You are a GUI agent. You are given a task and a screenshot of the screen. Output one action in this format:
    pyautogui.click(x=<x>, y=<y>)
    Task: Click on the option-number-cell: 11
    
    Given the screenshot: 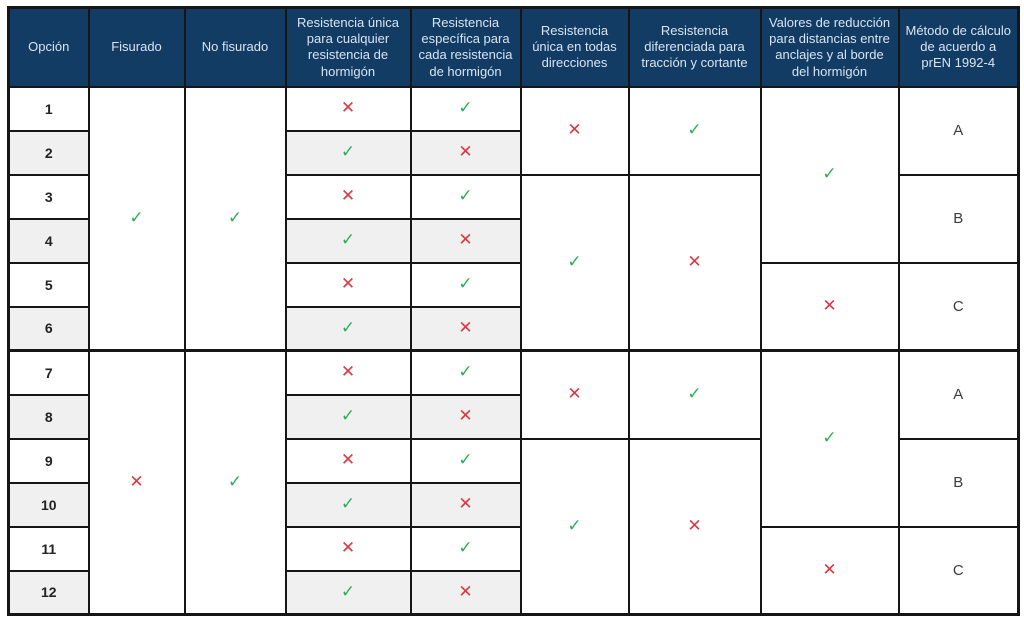 What is the action you would take?
    pyautogui.click(x=48, y=548)
    